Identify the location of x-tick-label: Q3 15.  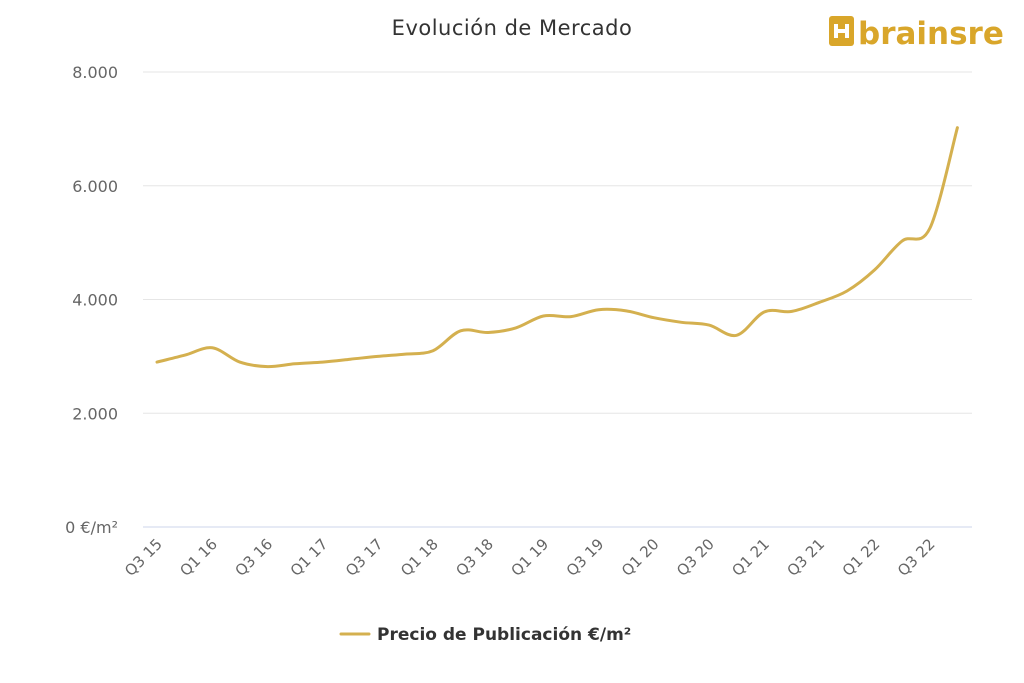
(143, 557).